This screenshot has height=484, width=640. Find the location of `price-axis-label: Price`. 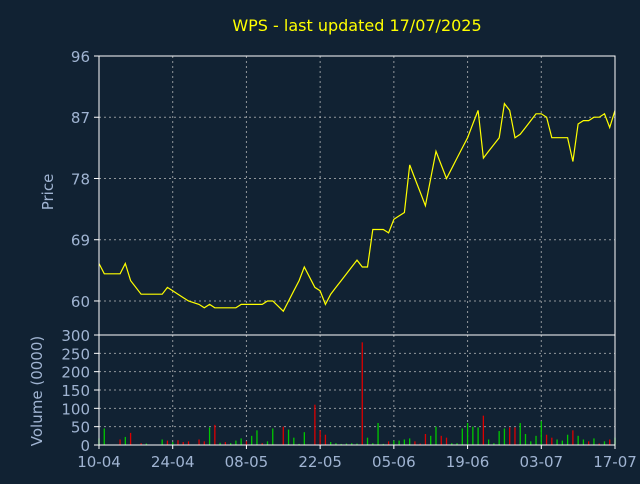

price-axis-label: Price is located at coordinates (48, 192).